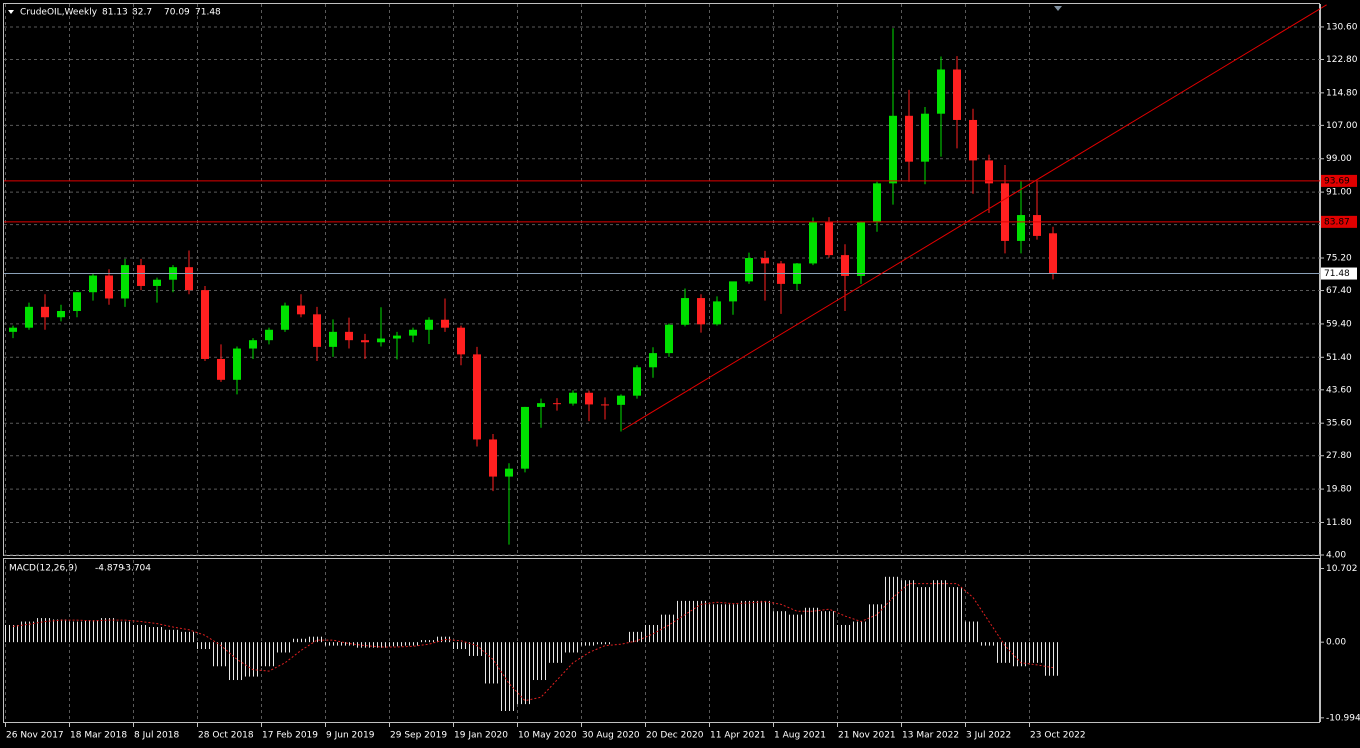 This screenshot has height=748, width=1360. I want to click on level-label: 93.69, so click(1337, 181).